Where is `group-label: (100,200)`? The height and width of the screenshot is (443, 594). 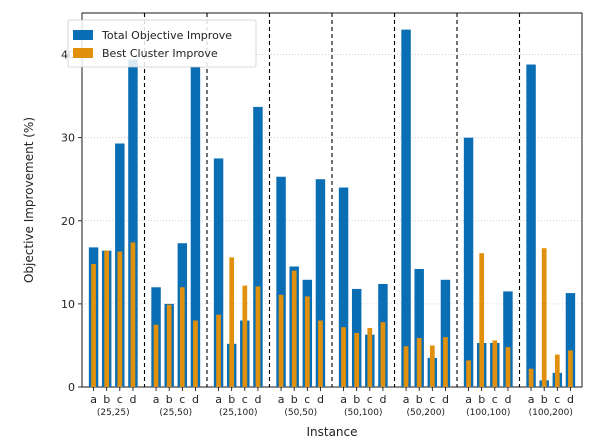 group-label: (100,200) is located at coordinates (551, 413).